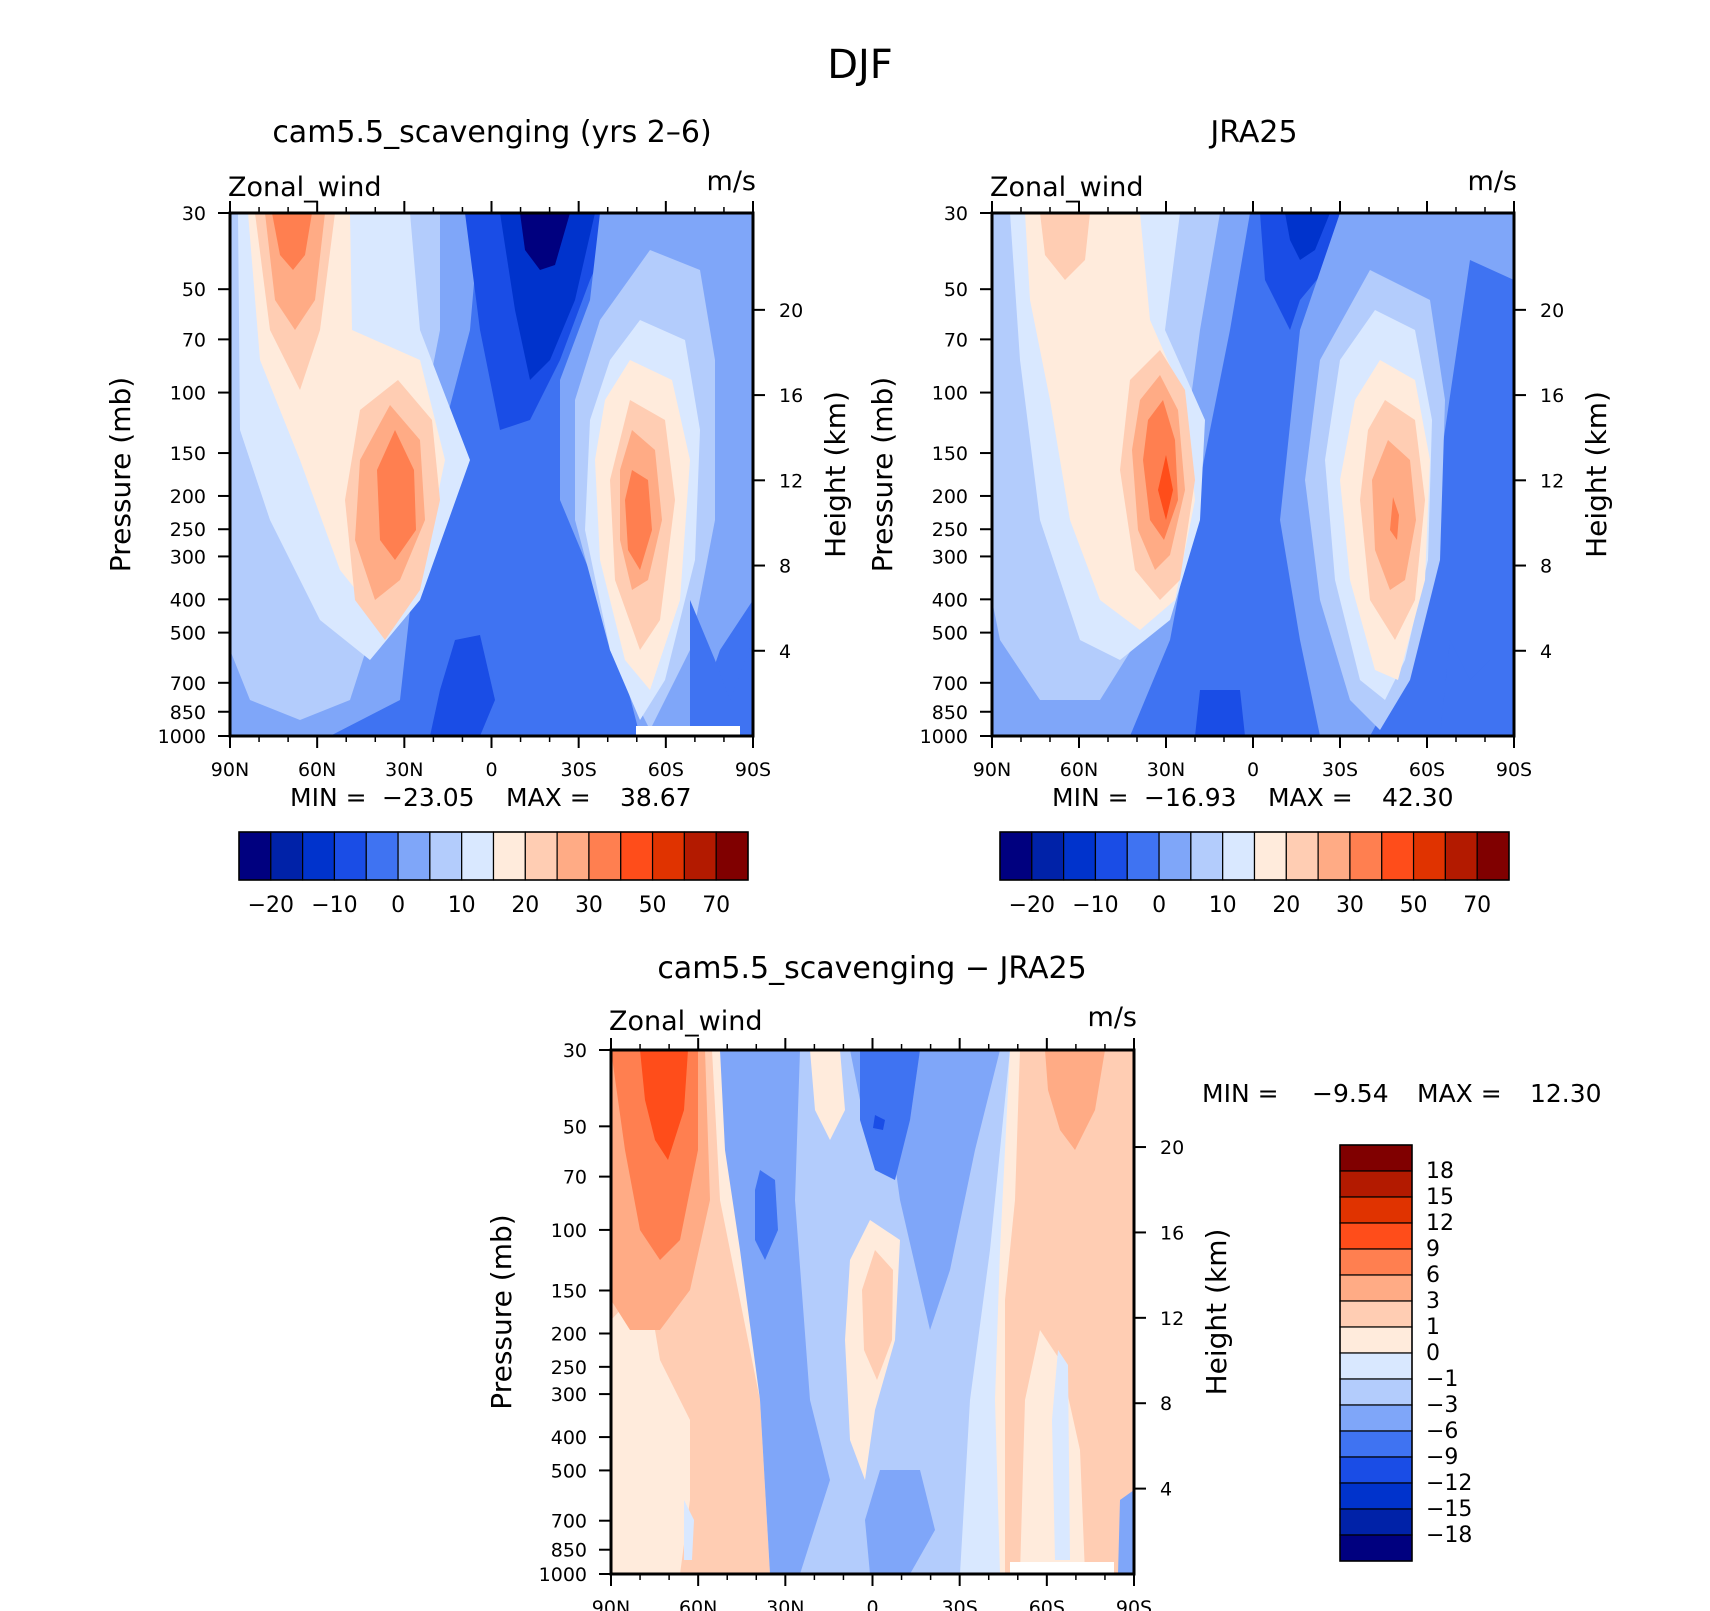 The width and height of the screenshot is (1710, 1611). Describe the element at coordinates (956, 290) in the screenshot. I see `y-tick-label: 50` at that location.